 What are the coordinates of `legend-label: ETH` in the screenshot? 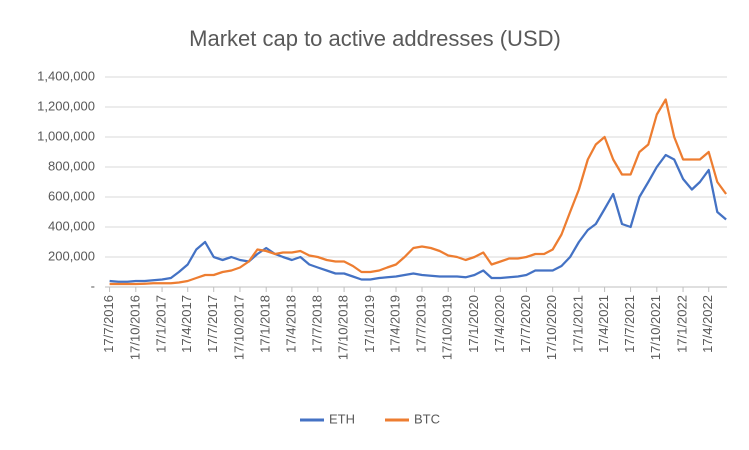 It's located at (342, 418).